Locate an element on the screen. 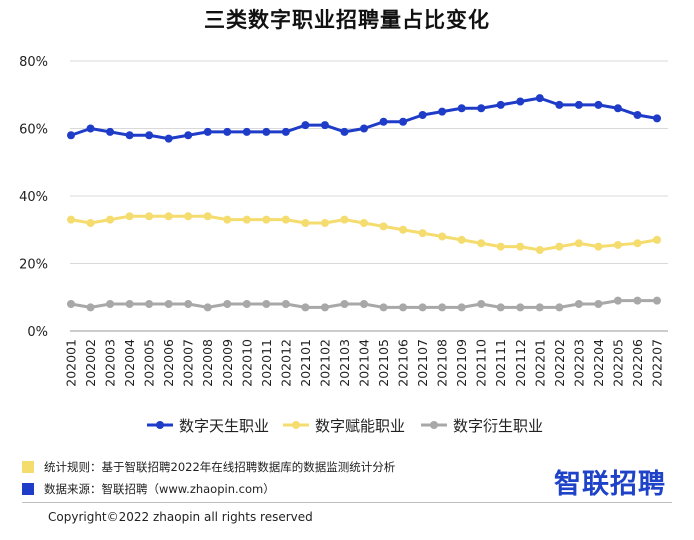 Image resolution: width=694 pixels, height=540 pixels. x-tick-label: 202112 is located at coordinates (520, 363).